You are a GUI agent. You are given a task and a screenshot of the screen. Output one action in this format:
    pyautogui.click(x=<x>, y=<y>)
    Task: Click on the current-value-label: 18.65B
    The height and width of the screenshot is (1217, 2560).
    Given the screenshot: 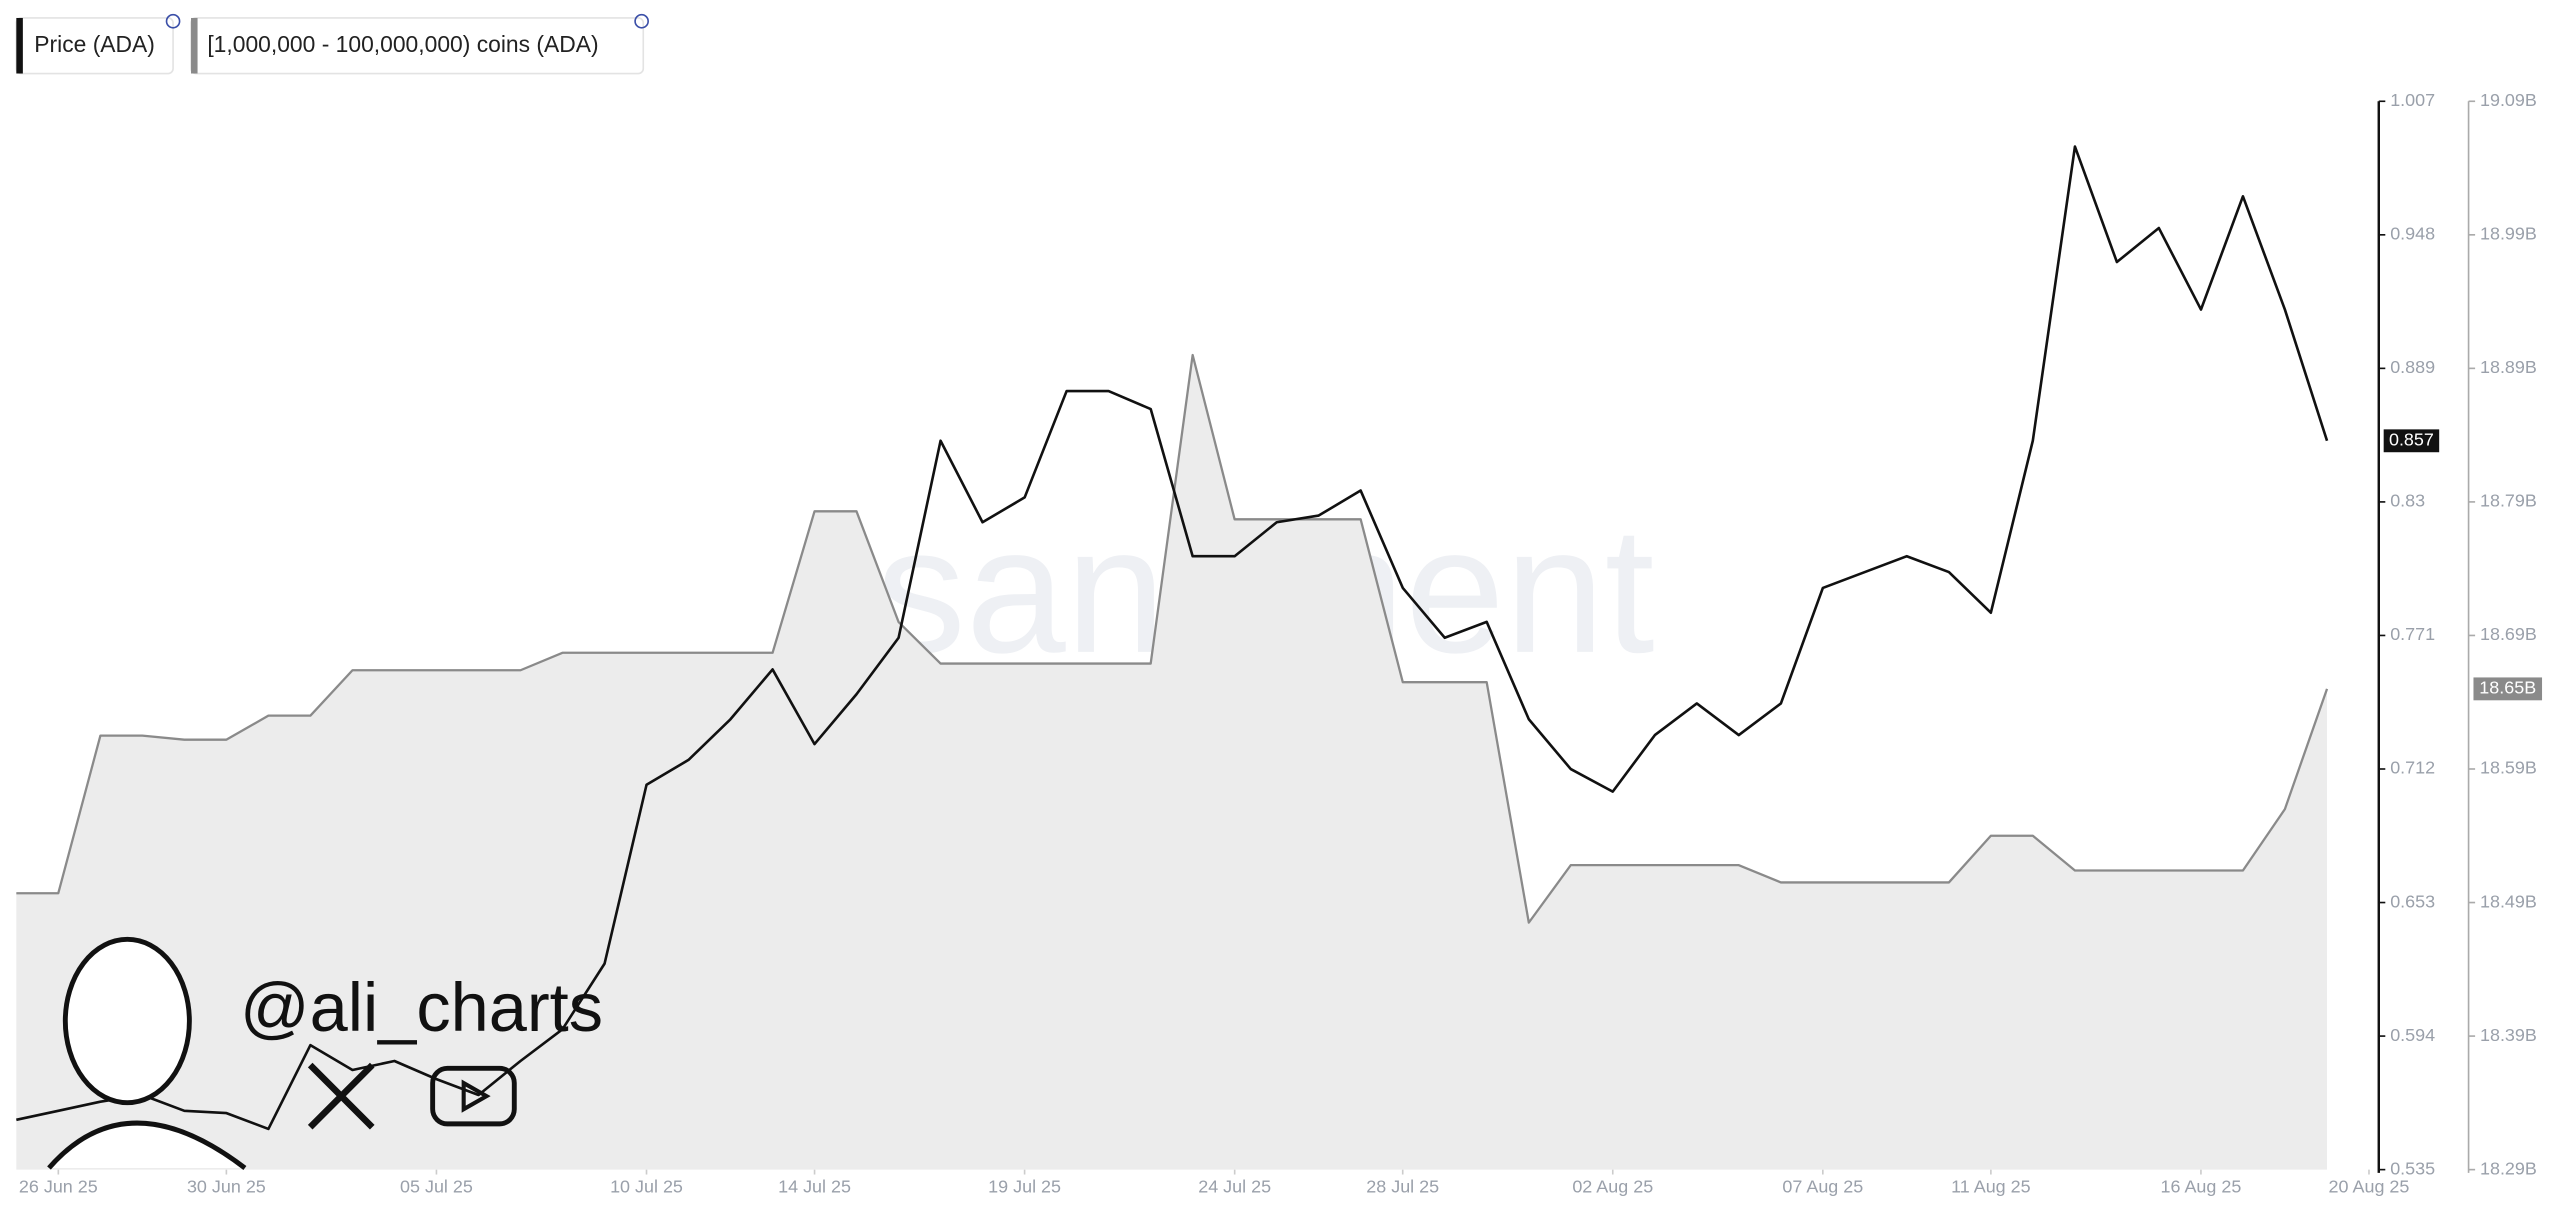 What is the action you would take?
    pyautogui.click(x=2507, y=688)
    